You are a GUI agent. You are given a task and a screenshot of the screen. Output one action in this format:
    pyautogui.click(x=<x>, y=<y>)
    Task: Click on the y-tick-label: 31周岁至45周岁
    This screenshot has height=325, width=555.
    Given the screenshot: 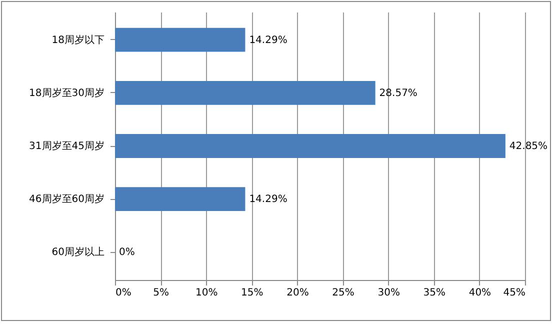 What is the action you would take?
    pyautogui.click(x=66, y=146)
    